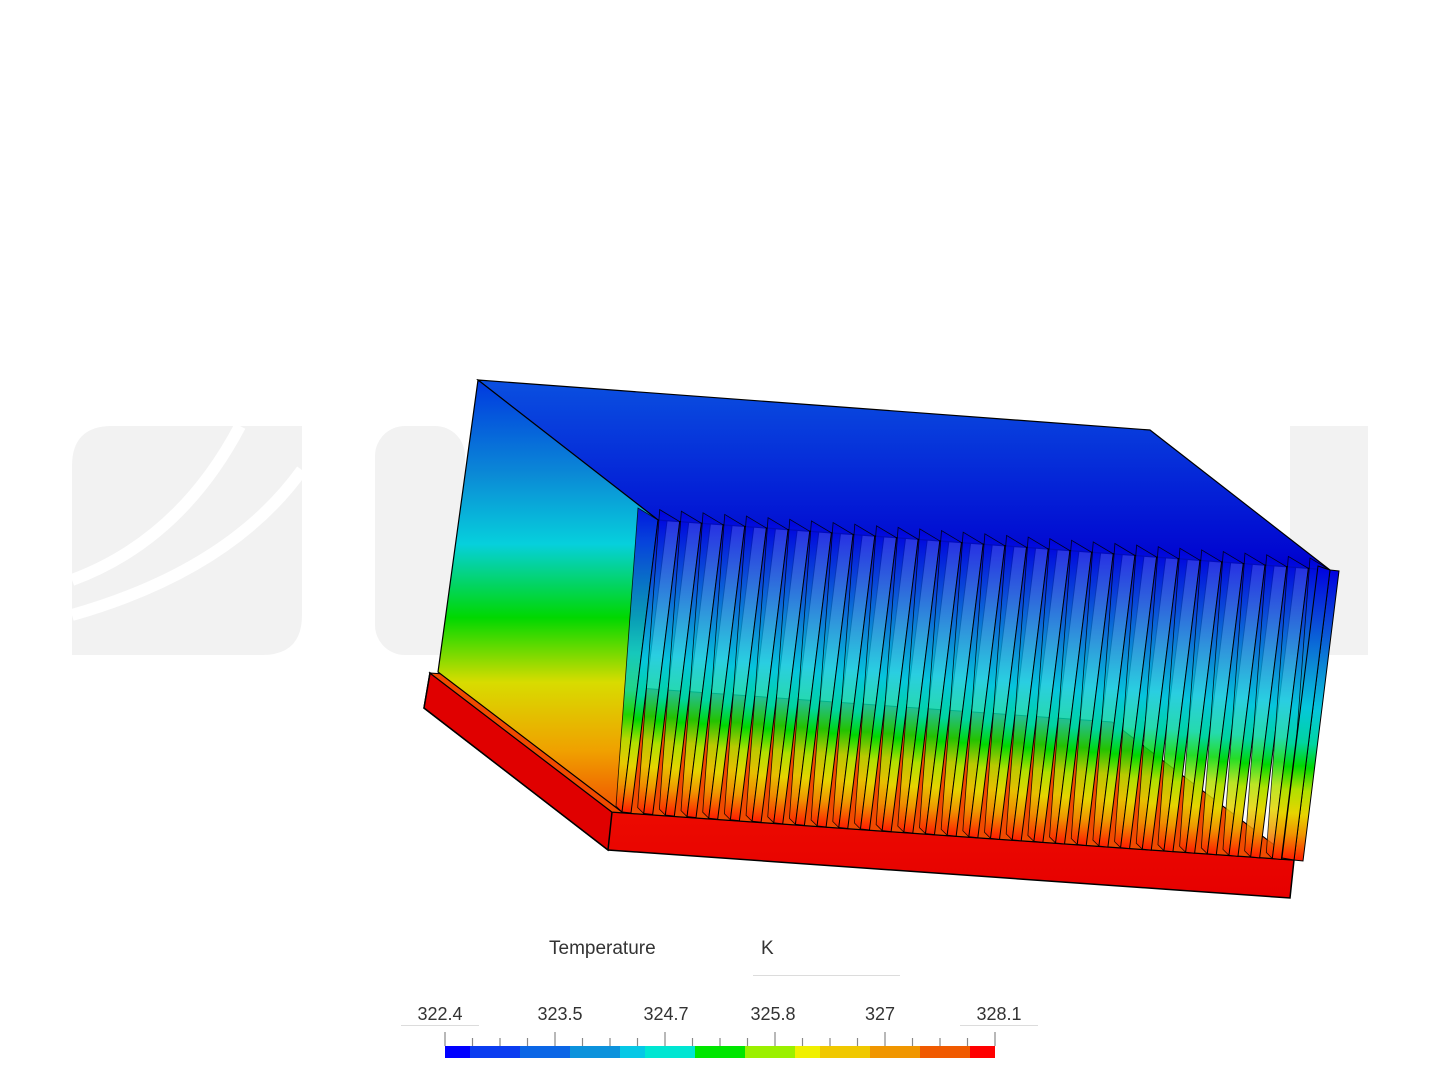  I want to click on legend-max-underline, so click(999, 1025).